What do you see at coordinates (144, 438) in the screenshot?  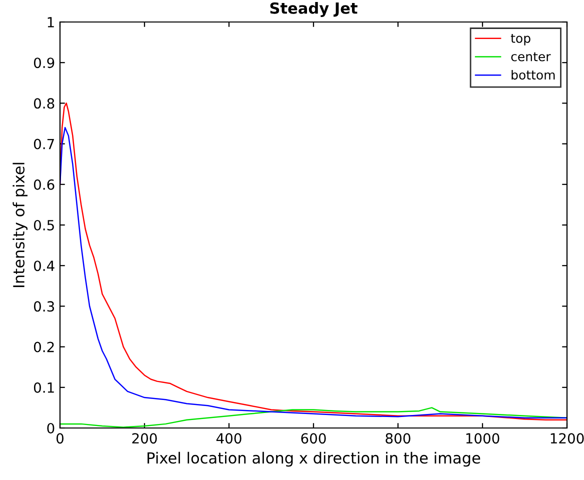 I see `x-tick-label: 200` at bounding box center [144, 438].